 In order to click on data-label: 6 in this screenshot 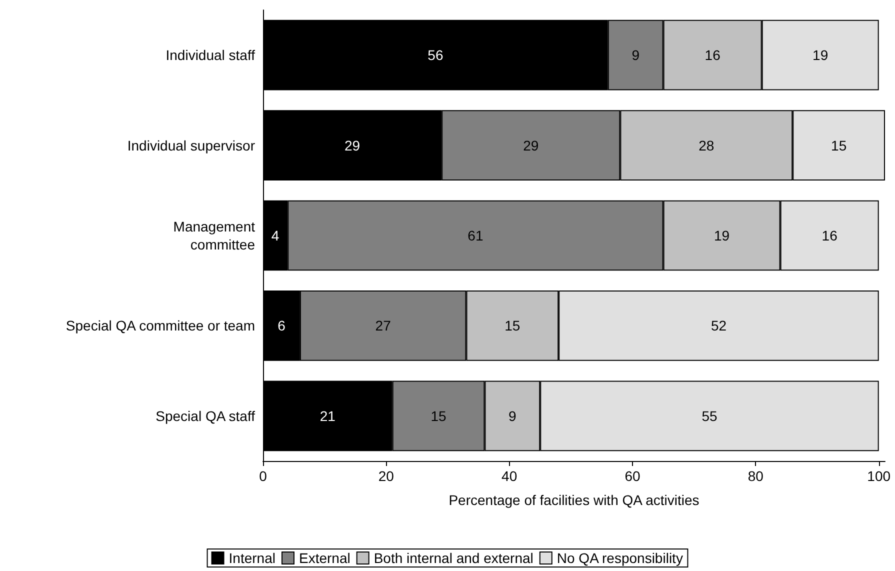, I will do `click(282, 326)`.